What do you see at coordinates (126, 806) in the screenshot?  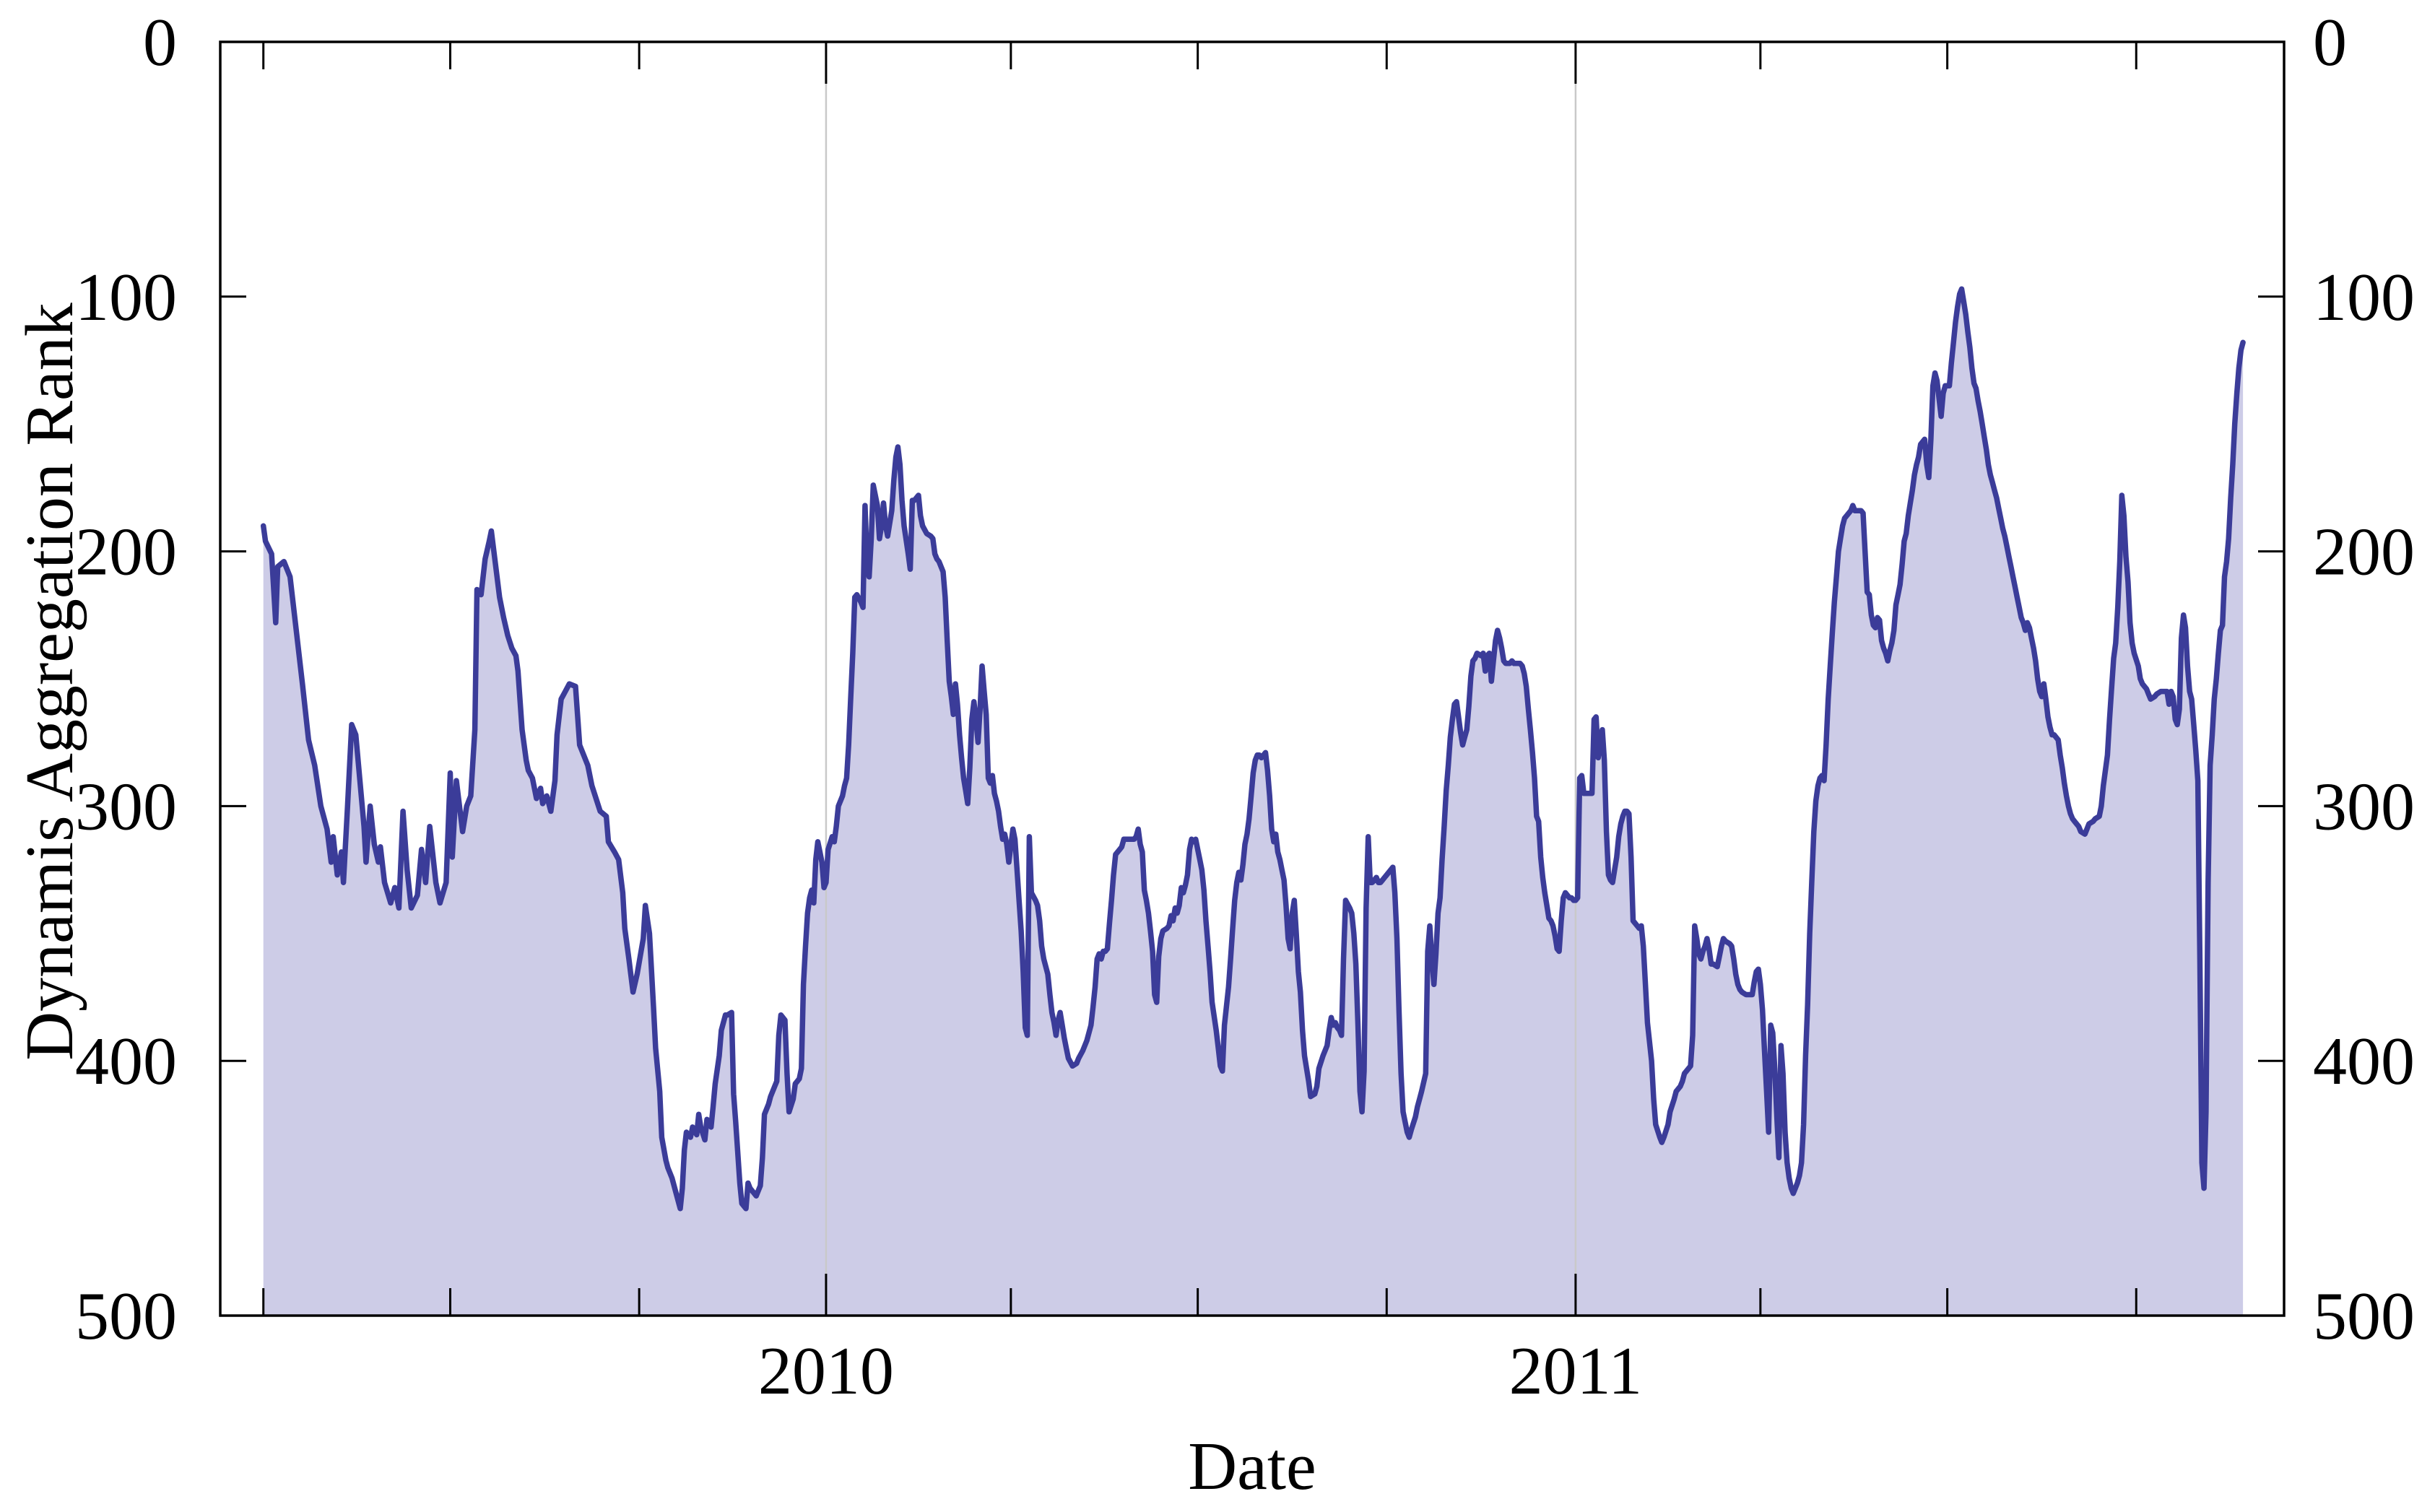 I see `y-tick-label-left: 300` at bounding box center [126, 806].